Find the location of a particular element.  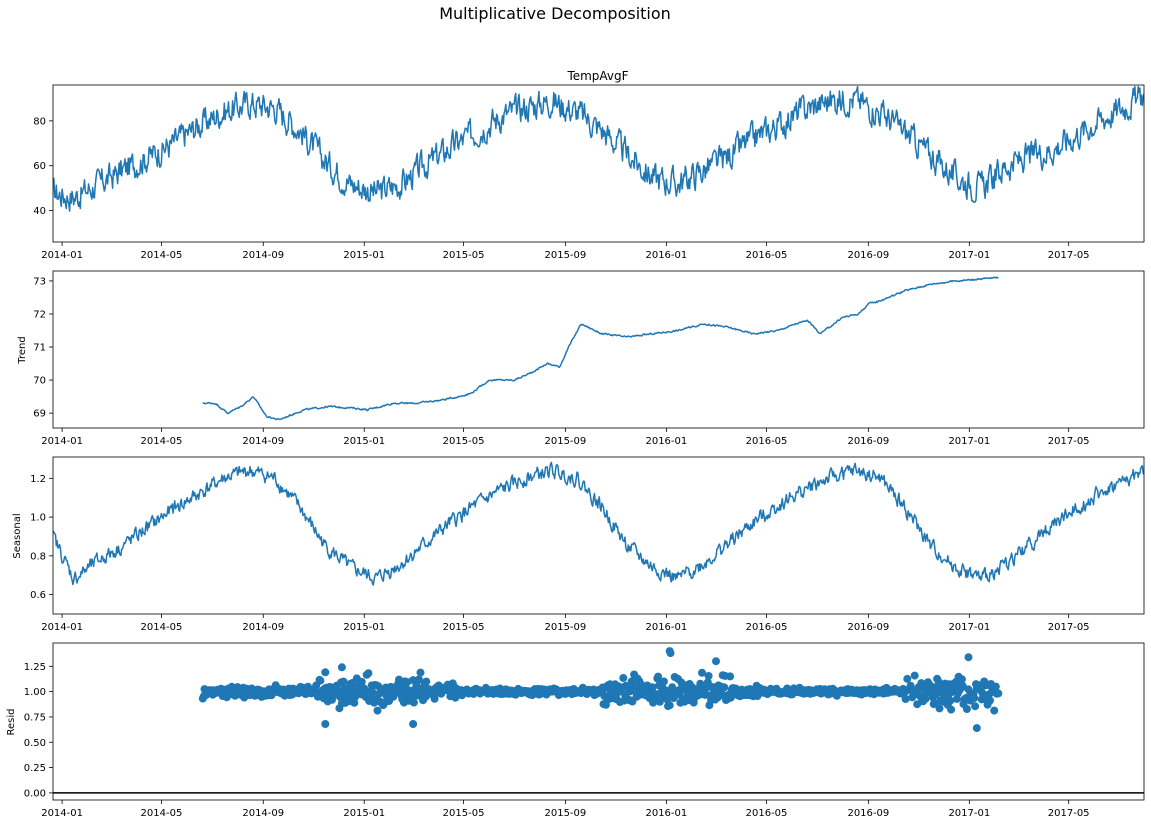

y-tick-label: 1.0 is located at coordinates (38, 518).